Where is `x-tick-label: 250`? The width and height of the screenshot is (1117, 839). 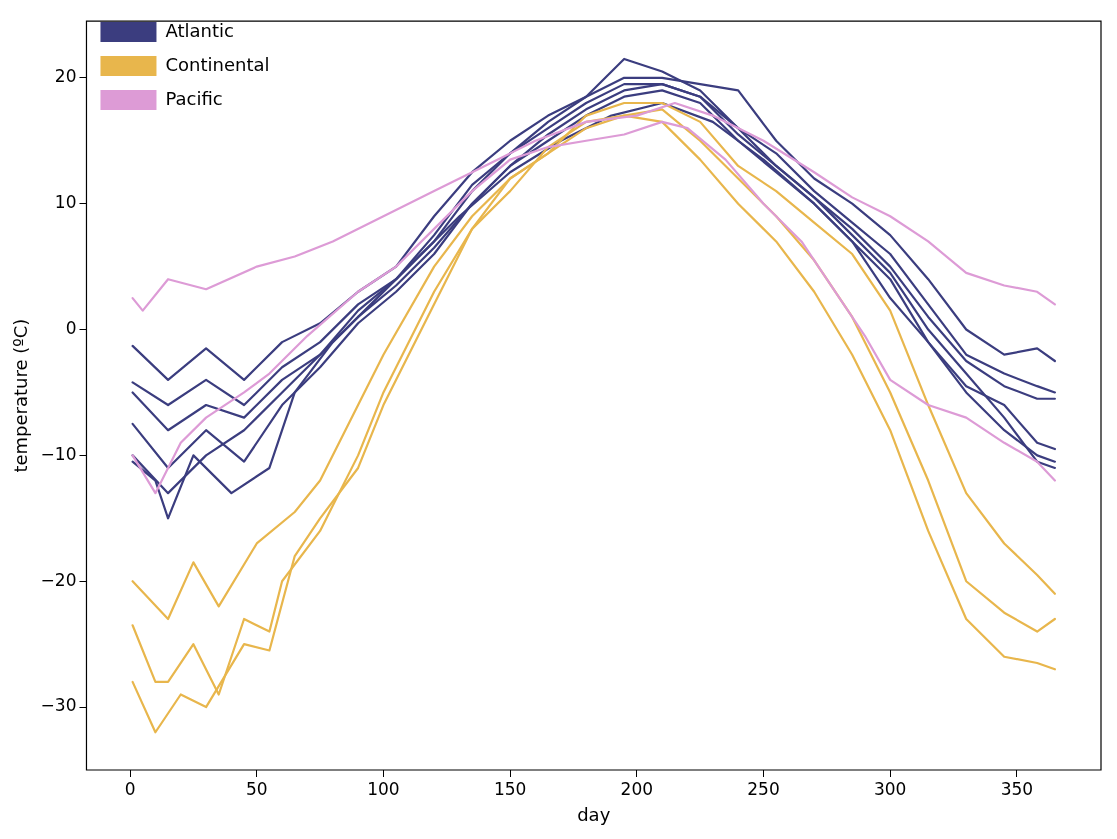
x-tick-label: 250 is located at coordinates (763, 788).